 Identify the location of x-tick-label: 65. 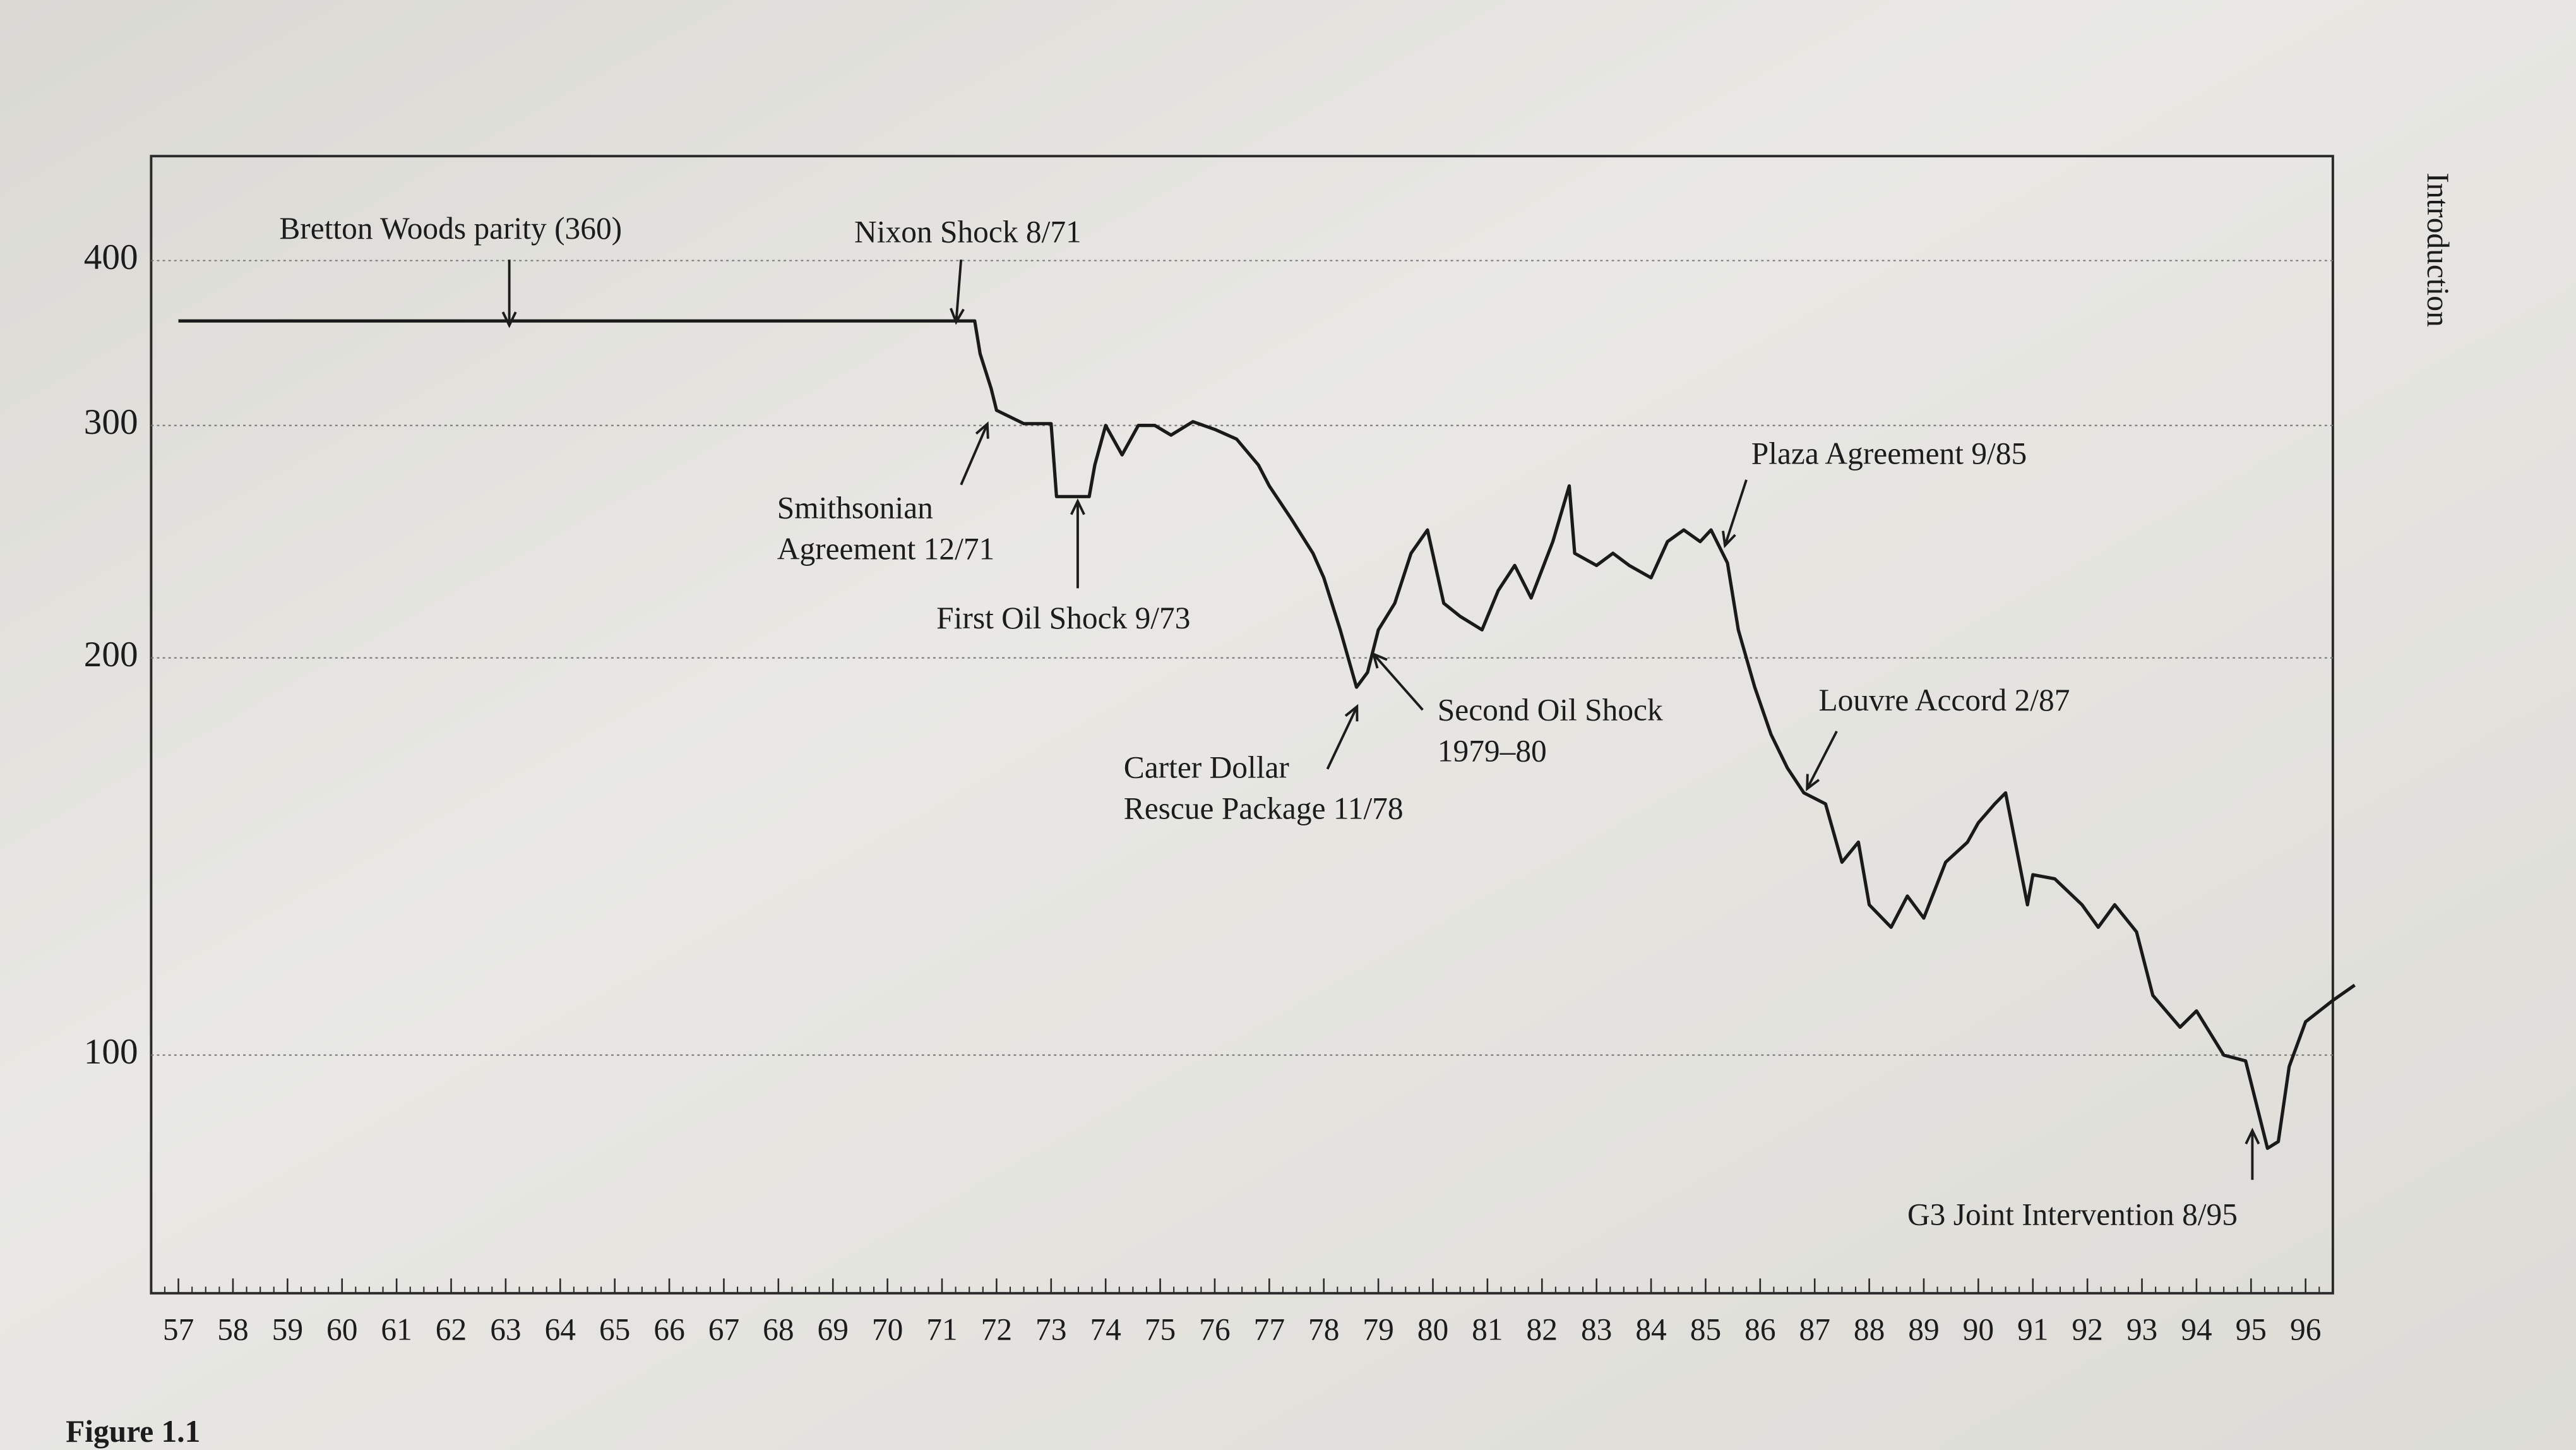
(614, 1329).